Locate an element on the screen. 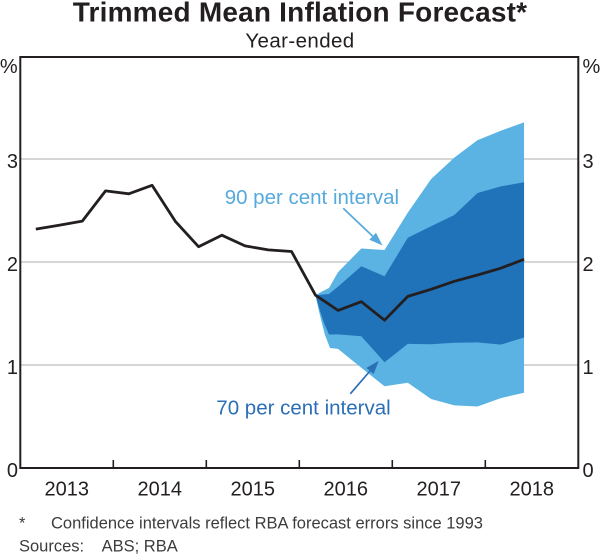 The width and height of the screenshot is (600, 556). svg-text: 2016 is located at coordinates (346, 489).